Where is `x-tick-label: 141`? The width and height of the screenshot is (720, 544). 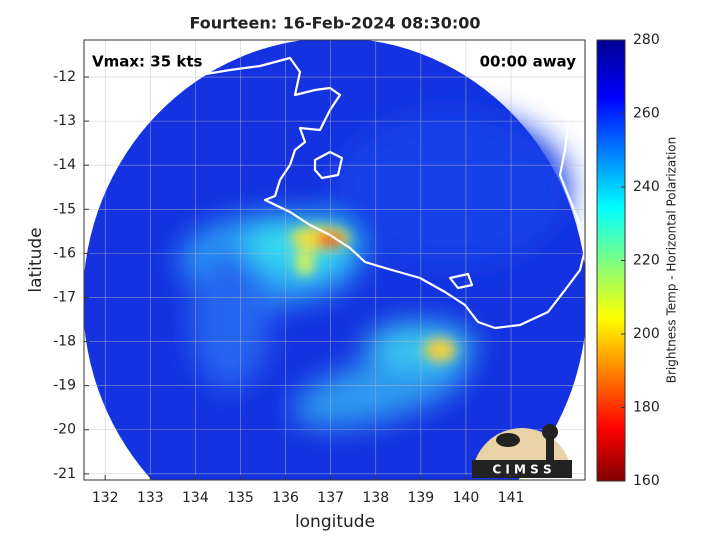 x-tick-label: 141 is located at coordinates (511, 498).